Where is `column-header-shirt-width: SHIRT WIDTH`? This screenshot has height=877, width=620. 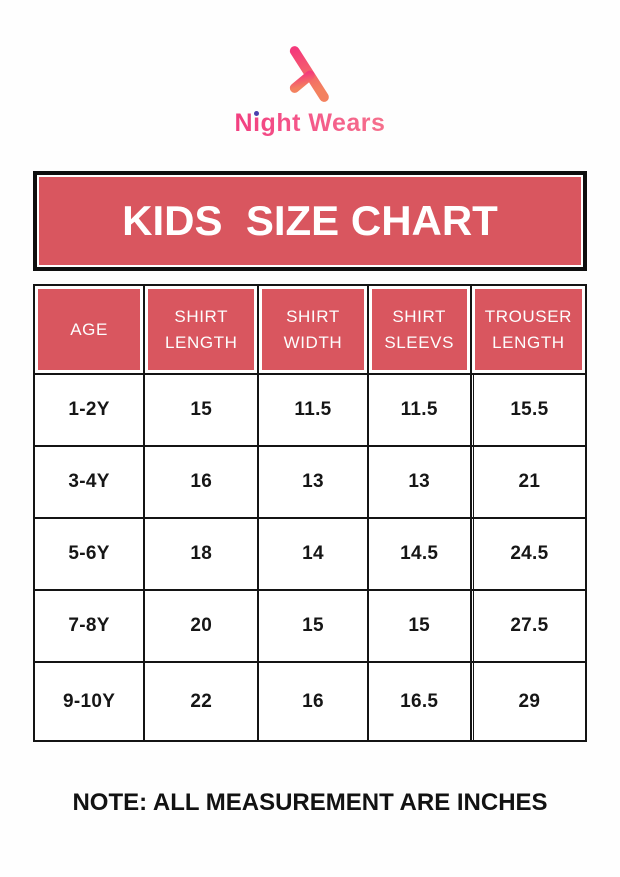 column-header-shirt-width: SHIRT WIDTH is located at coordinates (314, 329).